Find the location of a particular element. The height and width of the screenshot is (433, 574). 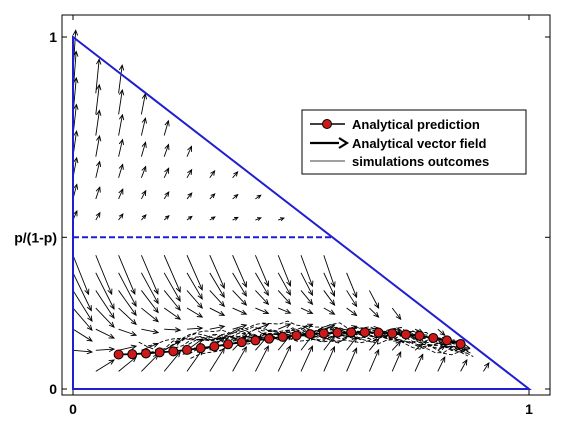

legend-label-prediction: Analytical prediction is located at coordinates (416, 124).